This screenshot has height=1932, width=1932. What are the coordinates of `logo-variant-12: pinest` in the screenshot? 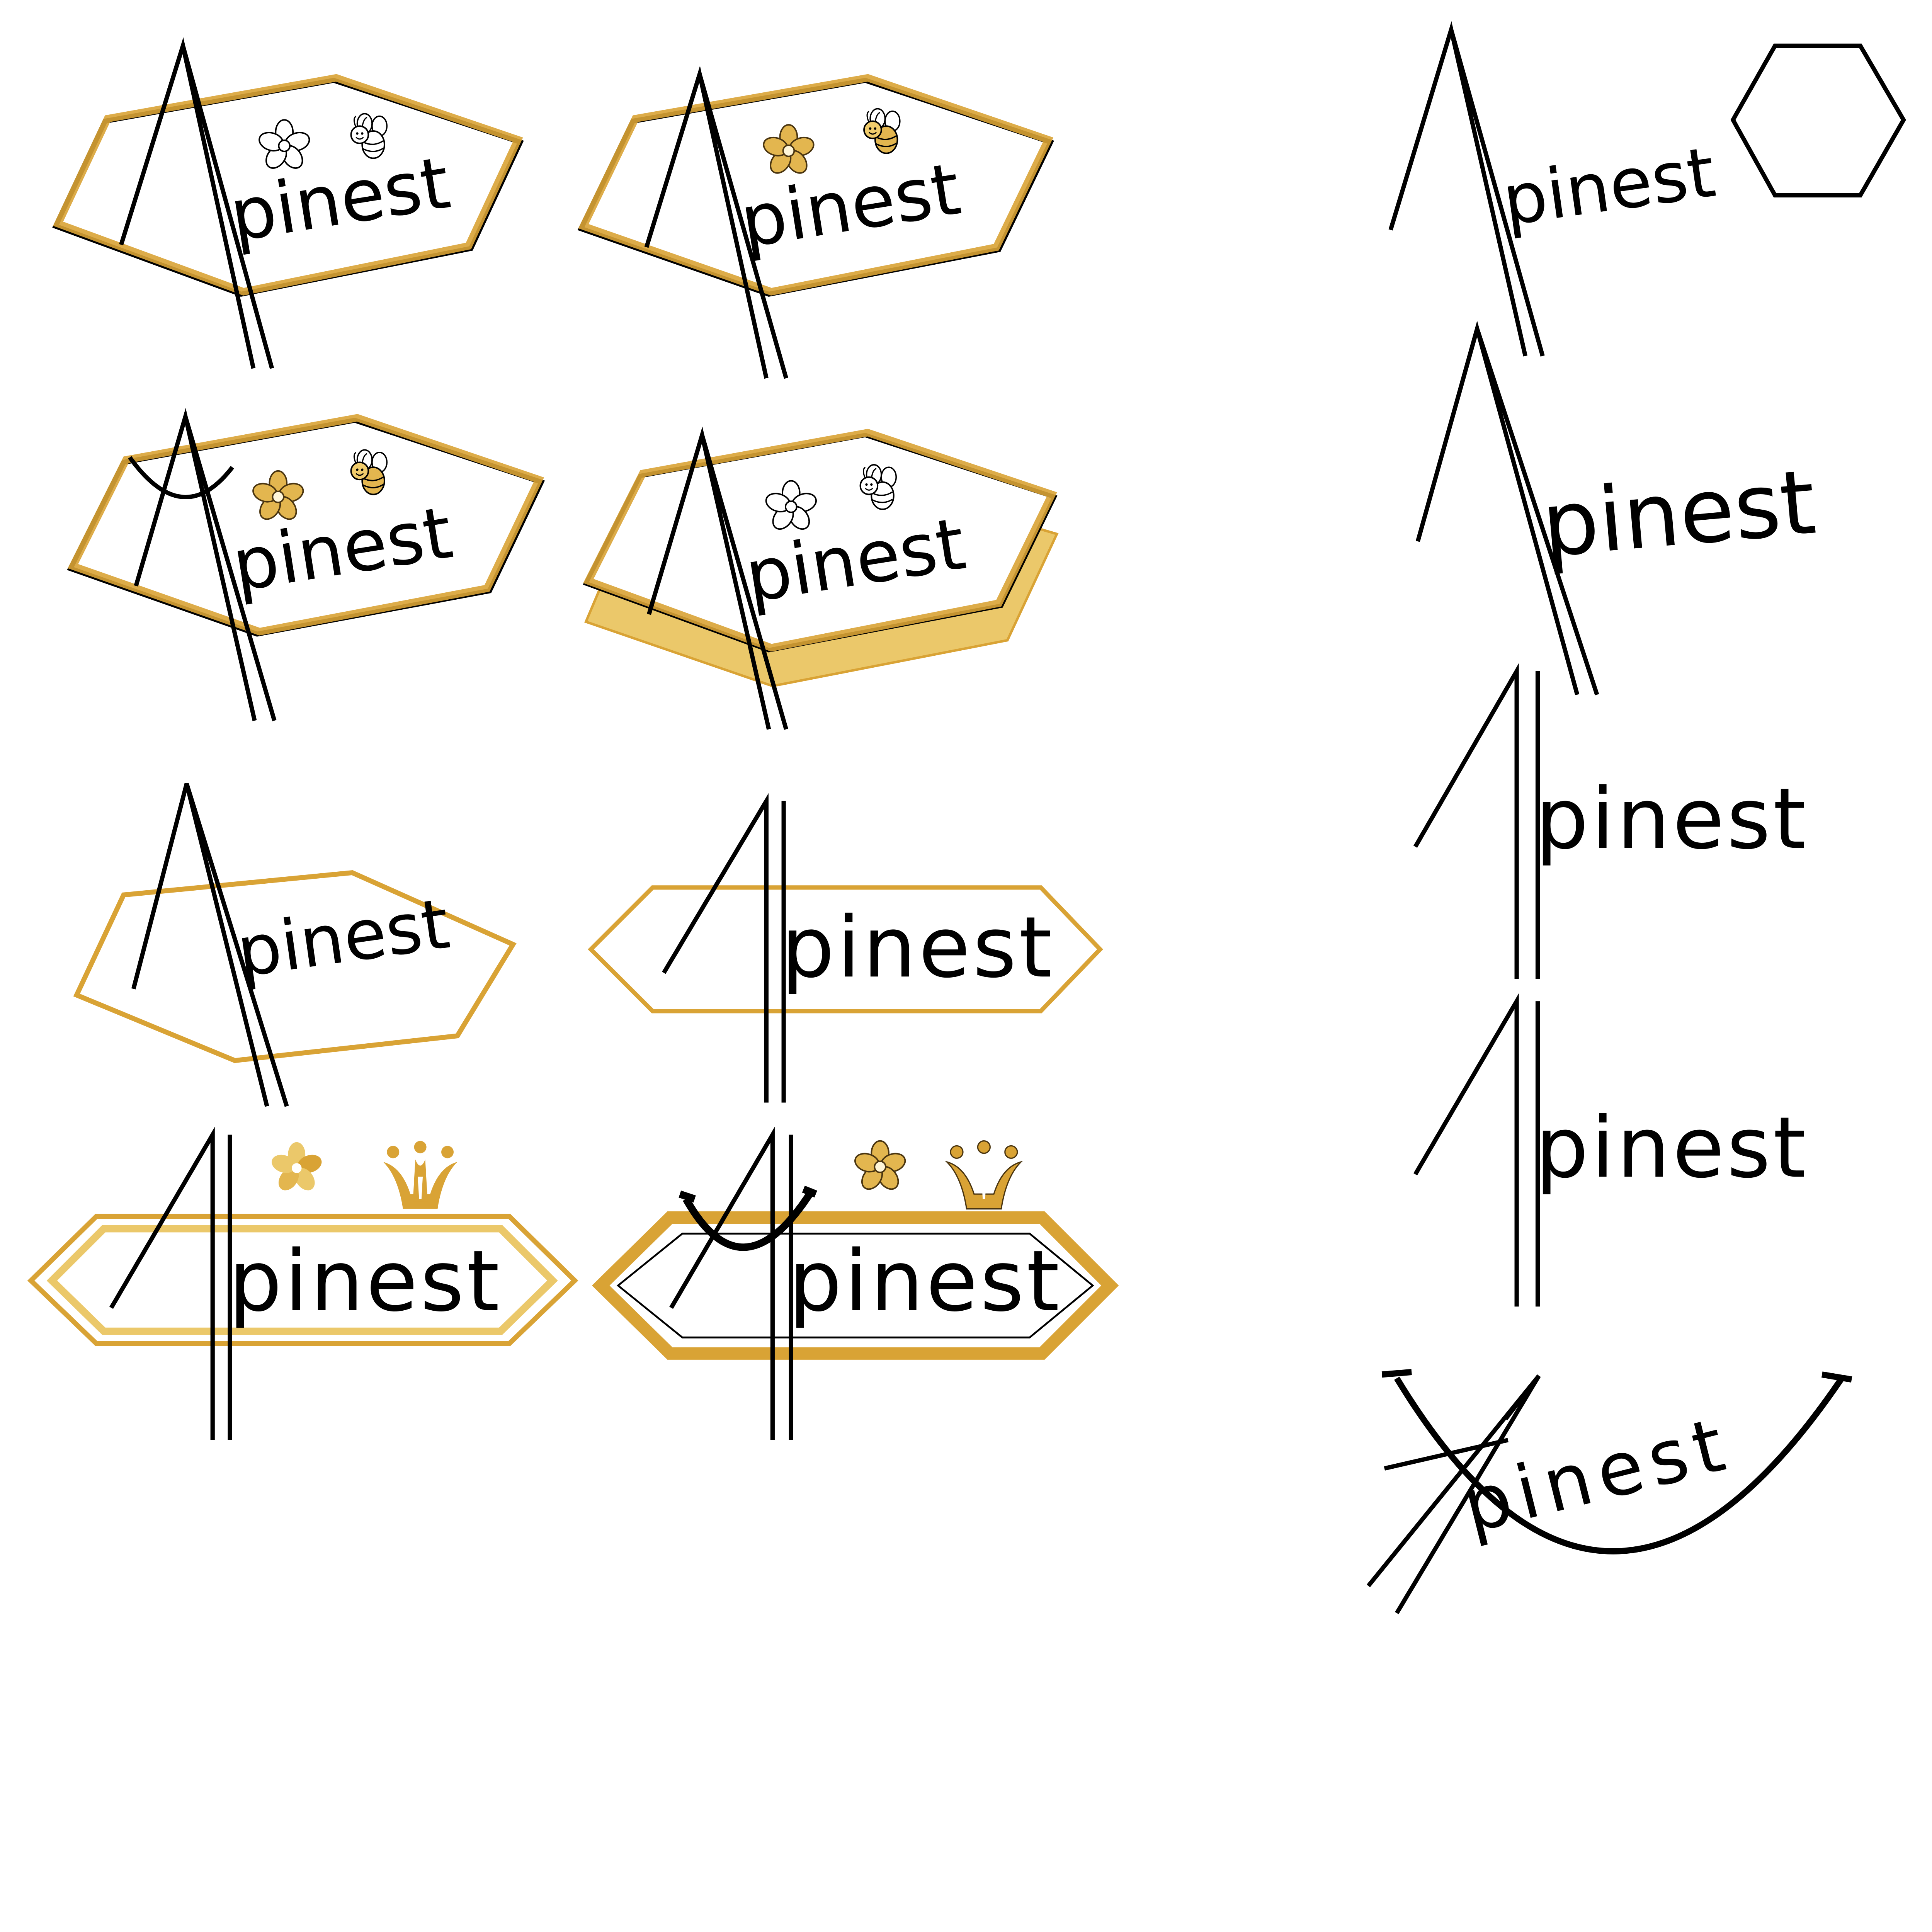 It's located at (1611, 1150).